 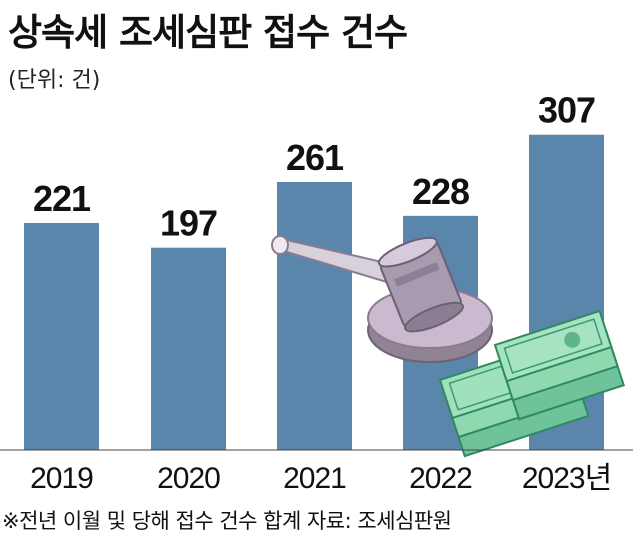 What do you see at coordinates (188, 223) in the screenshot?
I see `bar-value-label: 197` at bounding box center [188, 223].